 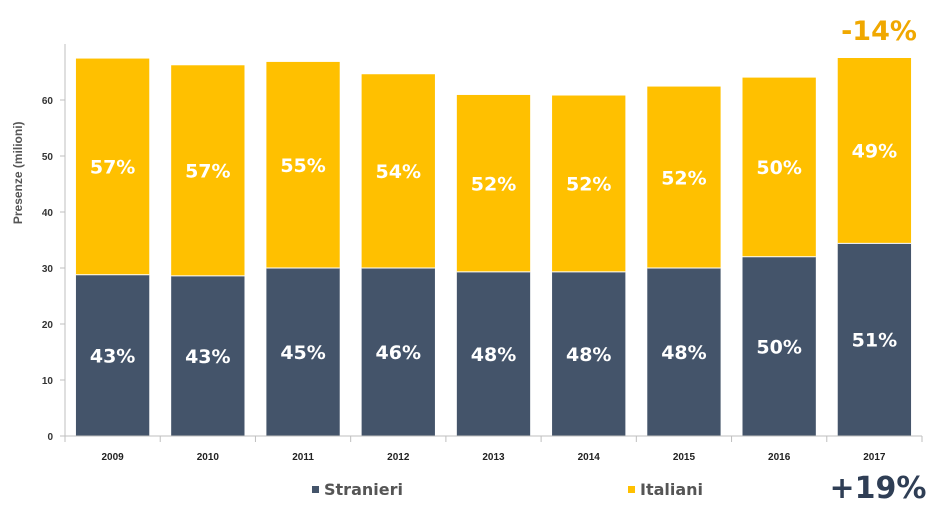 I want to click on bar-stranieri-2013, so click(x=493, y=353).